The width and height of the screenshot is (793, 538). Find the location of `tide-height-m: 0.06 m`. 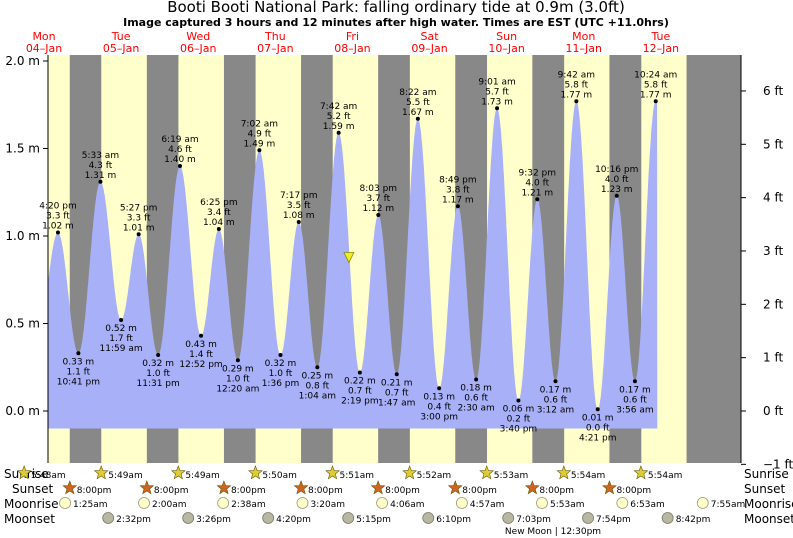

tide-height-m: 0.06 m is located at coordinates (519, 410).